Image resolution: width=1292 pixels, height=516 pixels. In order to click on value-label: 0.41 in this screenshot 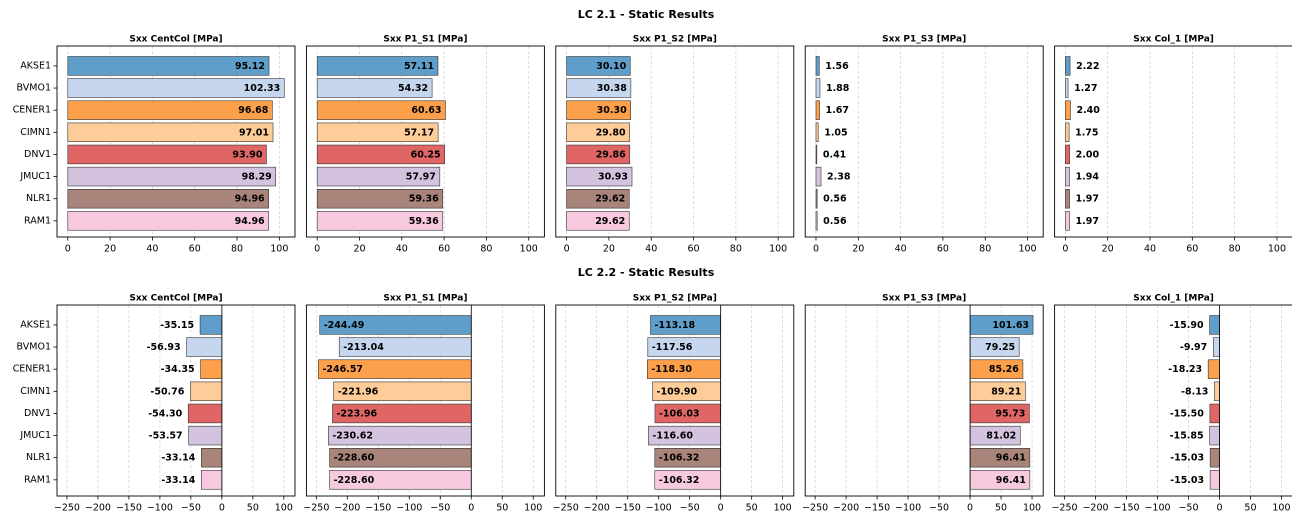, I will do `click(834, 154)`.